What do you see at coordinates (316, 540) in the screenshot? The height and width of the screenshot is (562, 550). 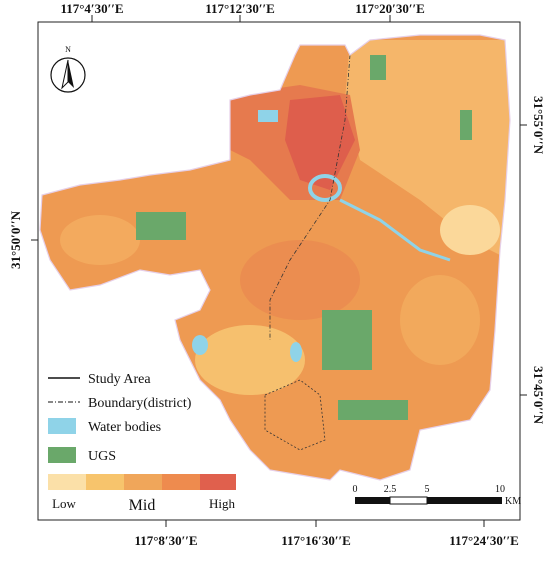 I see `bottom-coord: 117°16′30′′E` at bounding box center [316, 540].